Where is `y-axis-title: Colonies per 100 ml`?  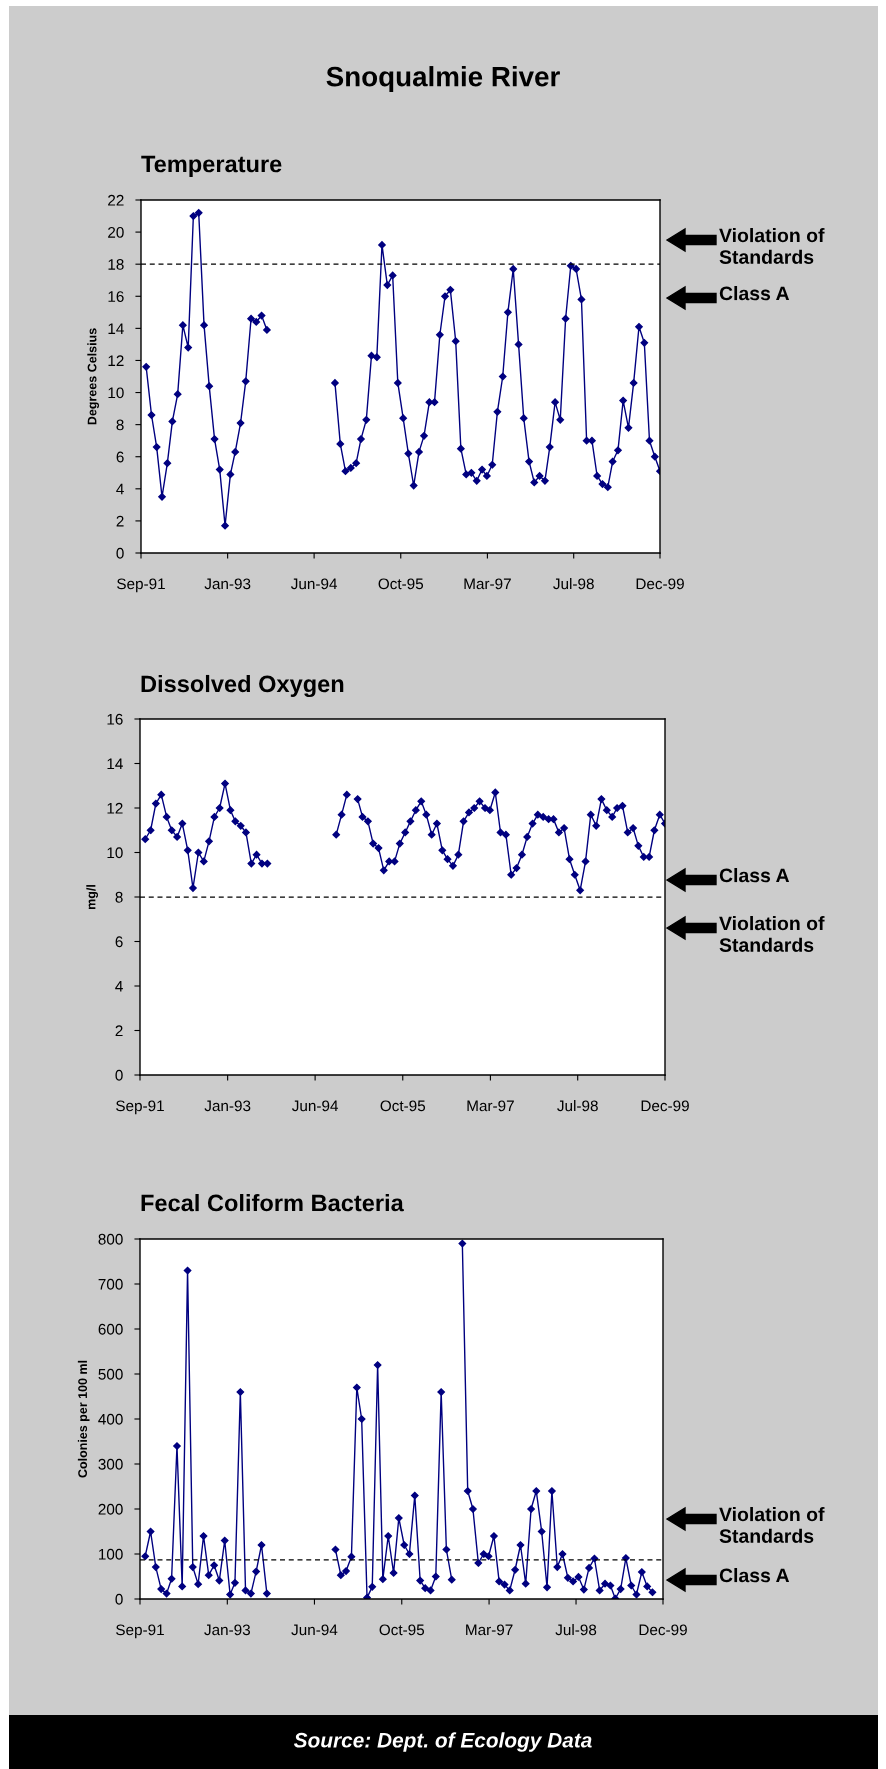 y-axis-title: Colonies per 100 ml is located at coordinates (83, 1419).